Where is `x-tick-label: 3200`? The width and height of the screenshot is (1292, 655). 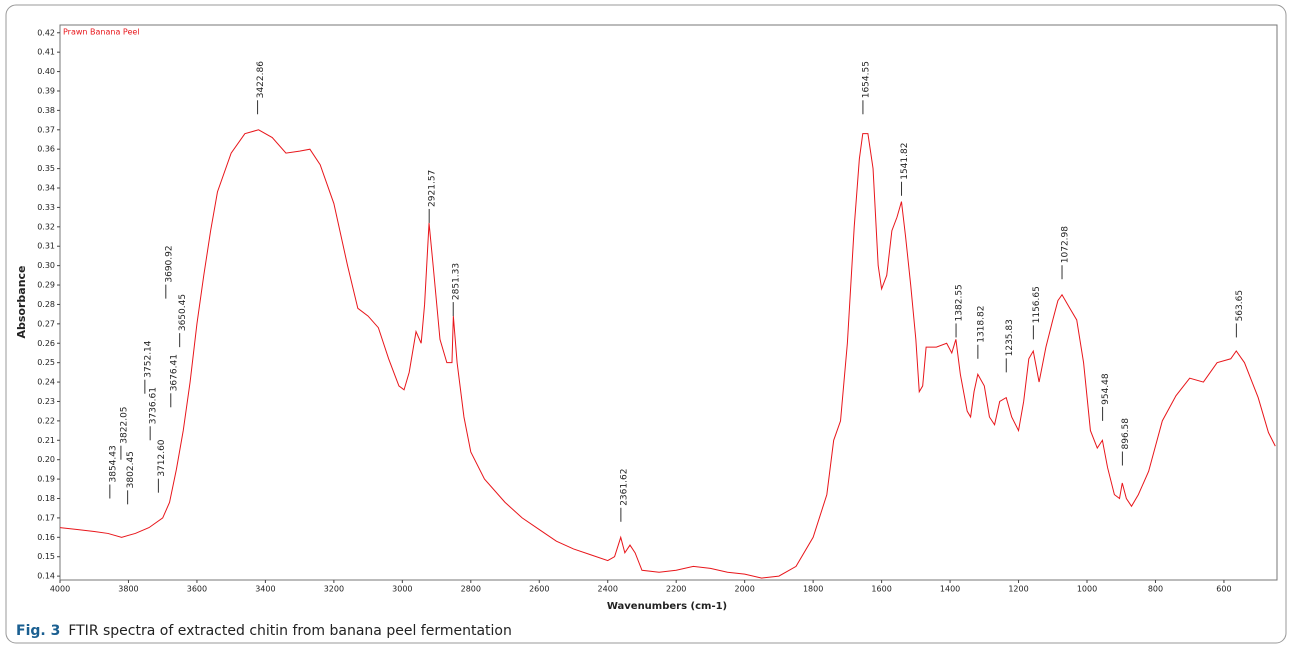 x-tick-label: 3200 is located at coordinates (334, 589).